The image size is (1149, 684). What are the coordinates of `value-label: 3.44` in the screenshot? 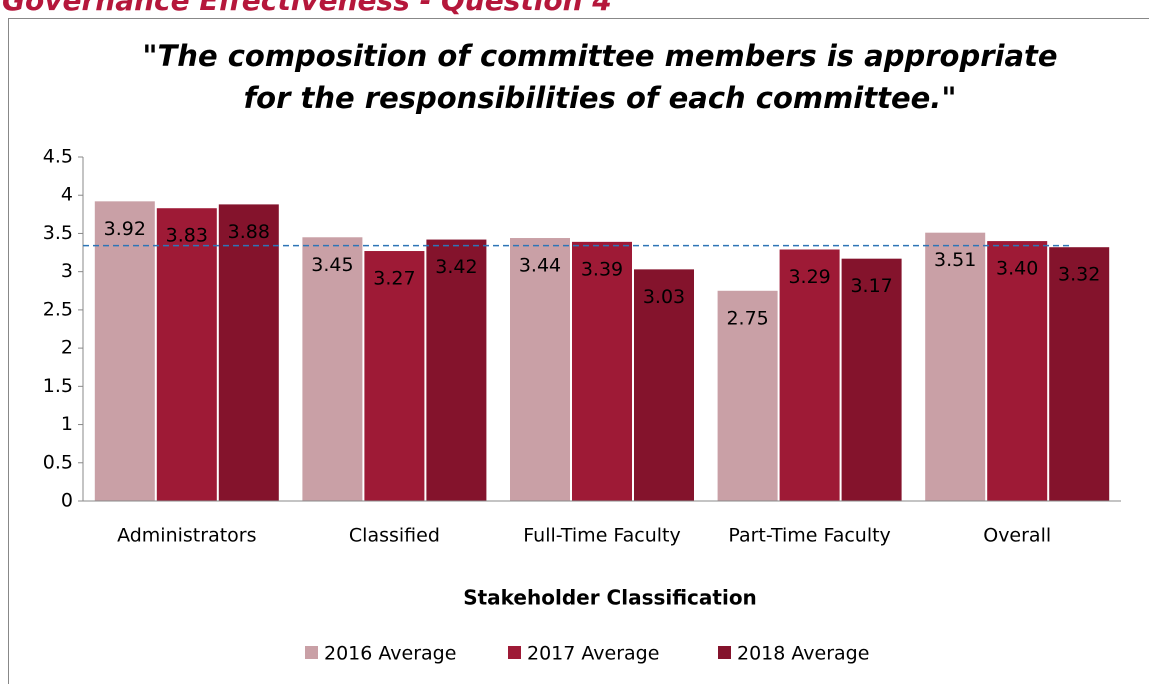 It's located at (540, 266).